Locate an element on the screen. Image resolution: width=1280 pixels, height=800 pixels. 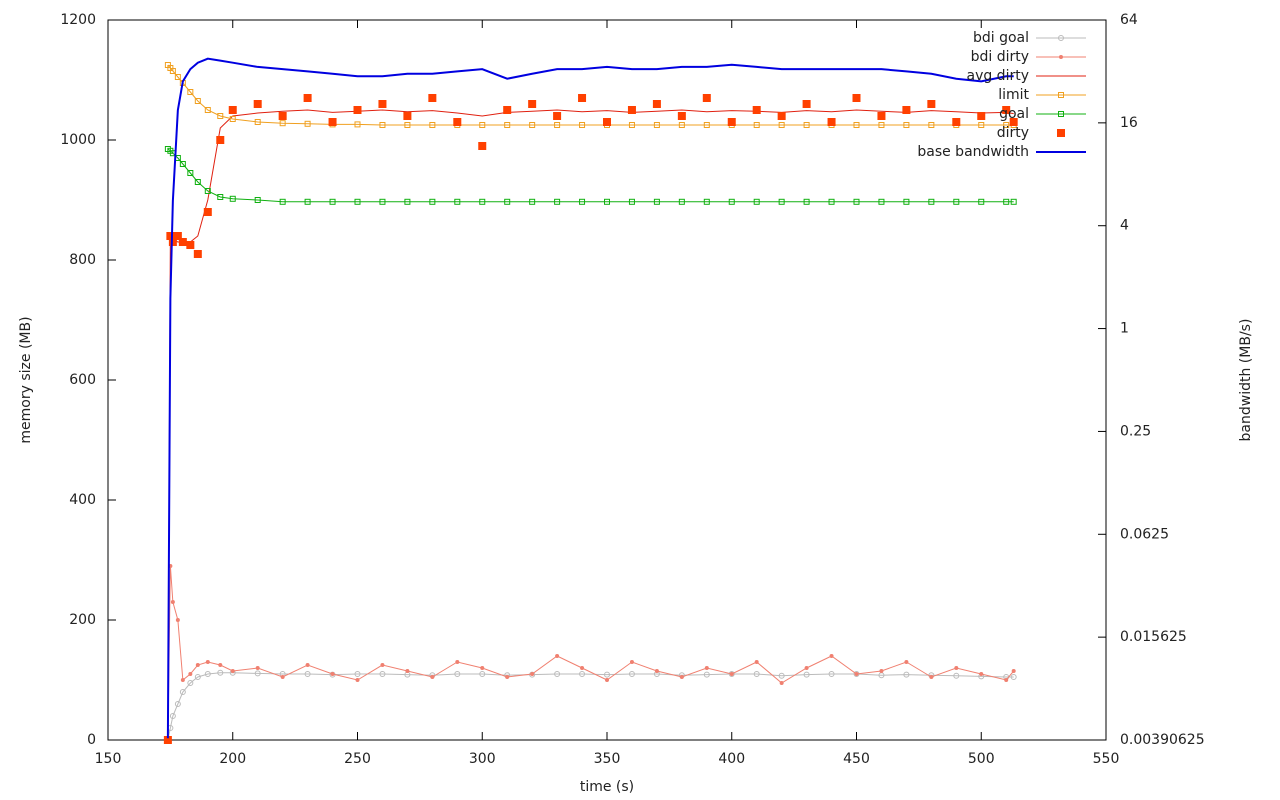
y2-tick-label: 0.25 is located at coordinates (1135, 431).